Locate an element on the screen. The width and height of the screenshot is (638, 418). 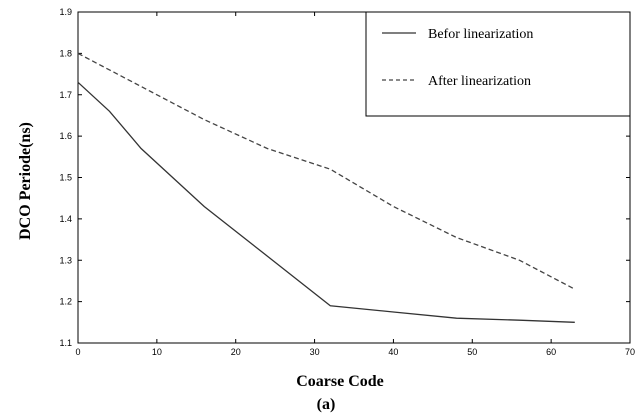
legend-box is located at coordinates (498, 64).